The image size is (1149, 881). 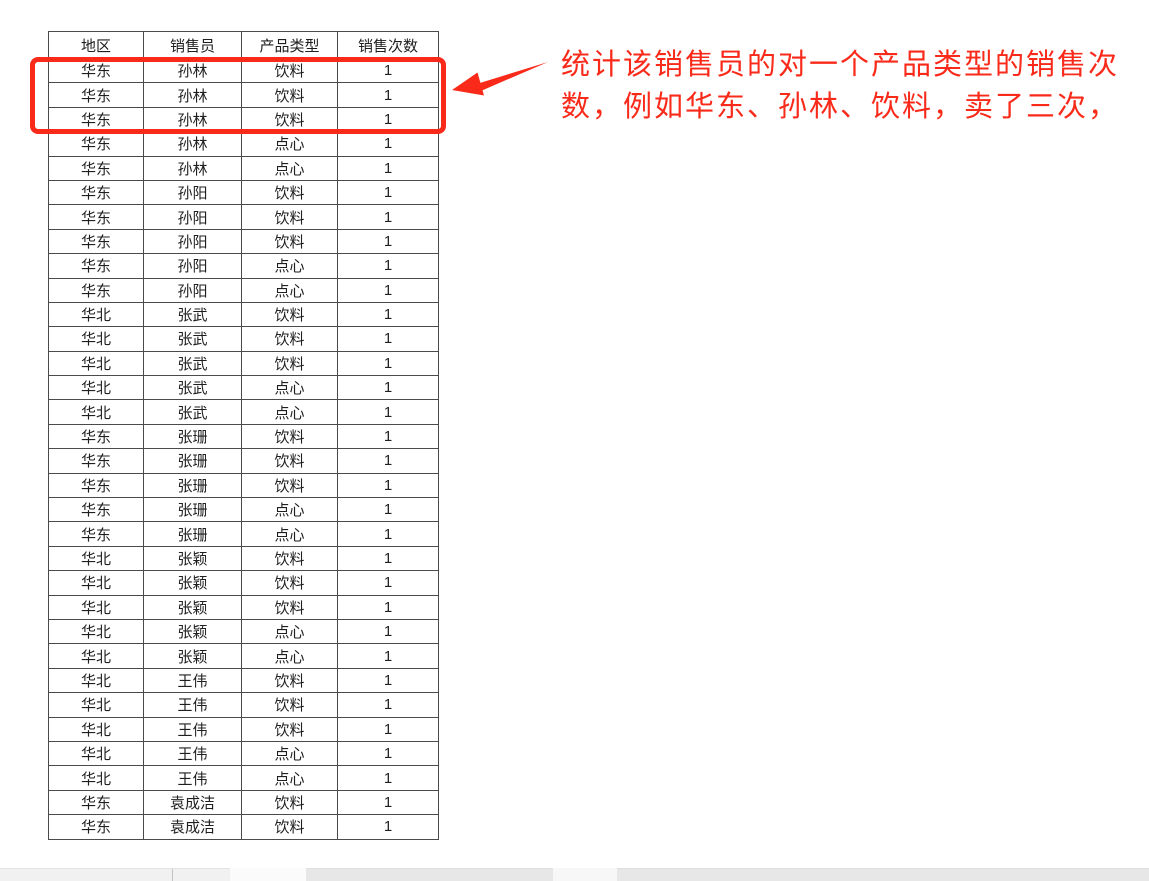 What do you see at coordinates (388, 45) in the screenshot?
I see `column-header-sales-count: 销售次数` at bounding box center [388, 45].